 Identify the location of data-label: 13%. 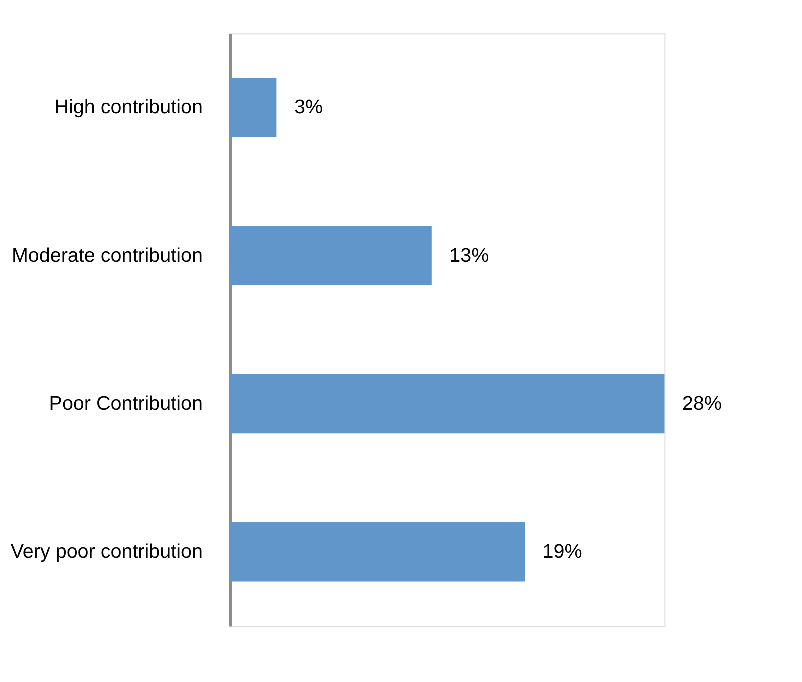
(470, 255).